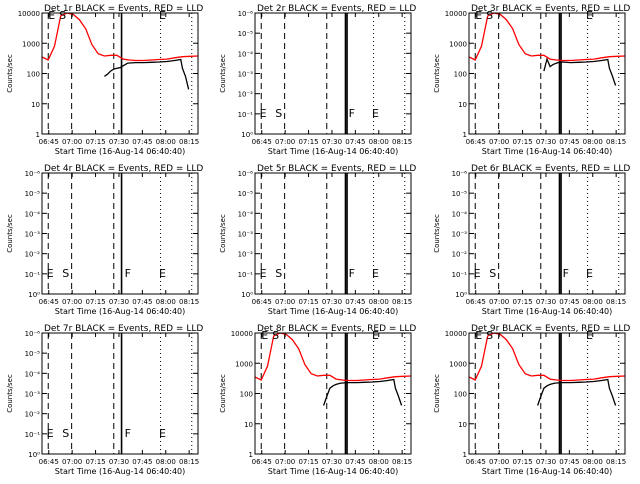  What do you see at coordinates (576, 392) in the screenshot?
I see `series-line-events` at bounding box center [576, 392].